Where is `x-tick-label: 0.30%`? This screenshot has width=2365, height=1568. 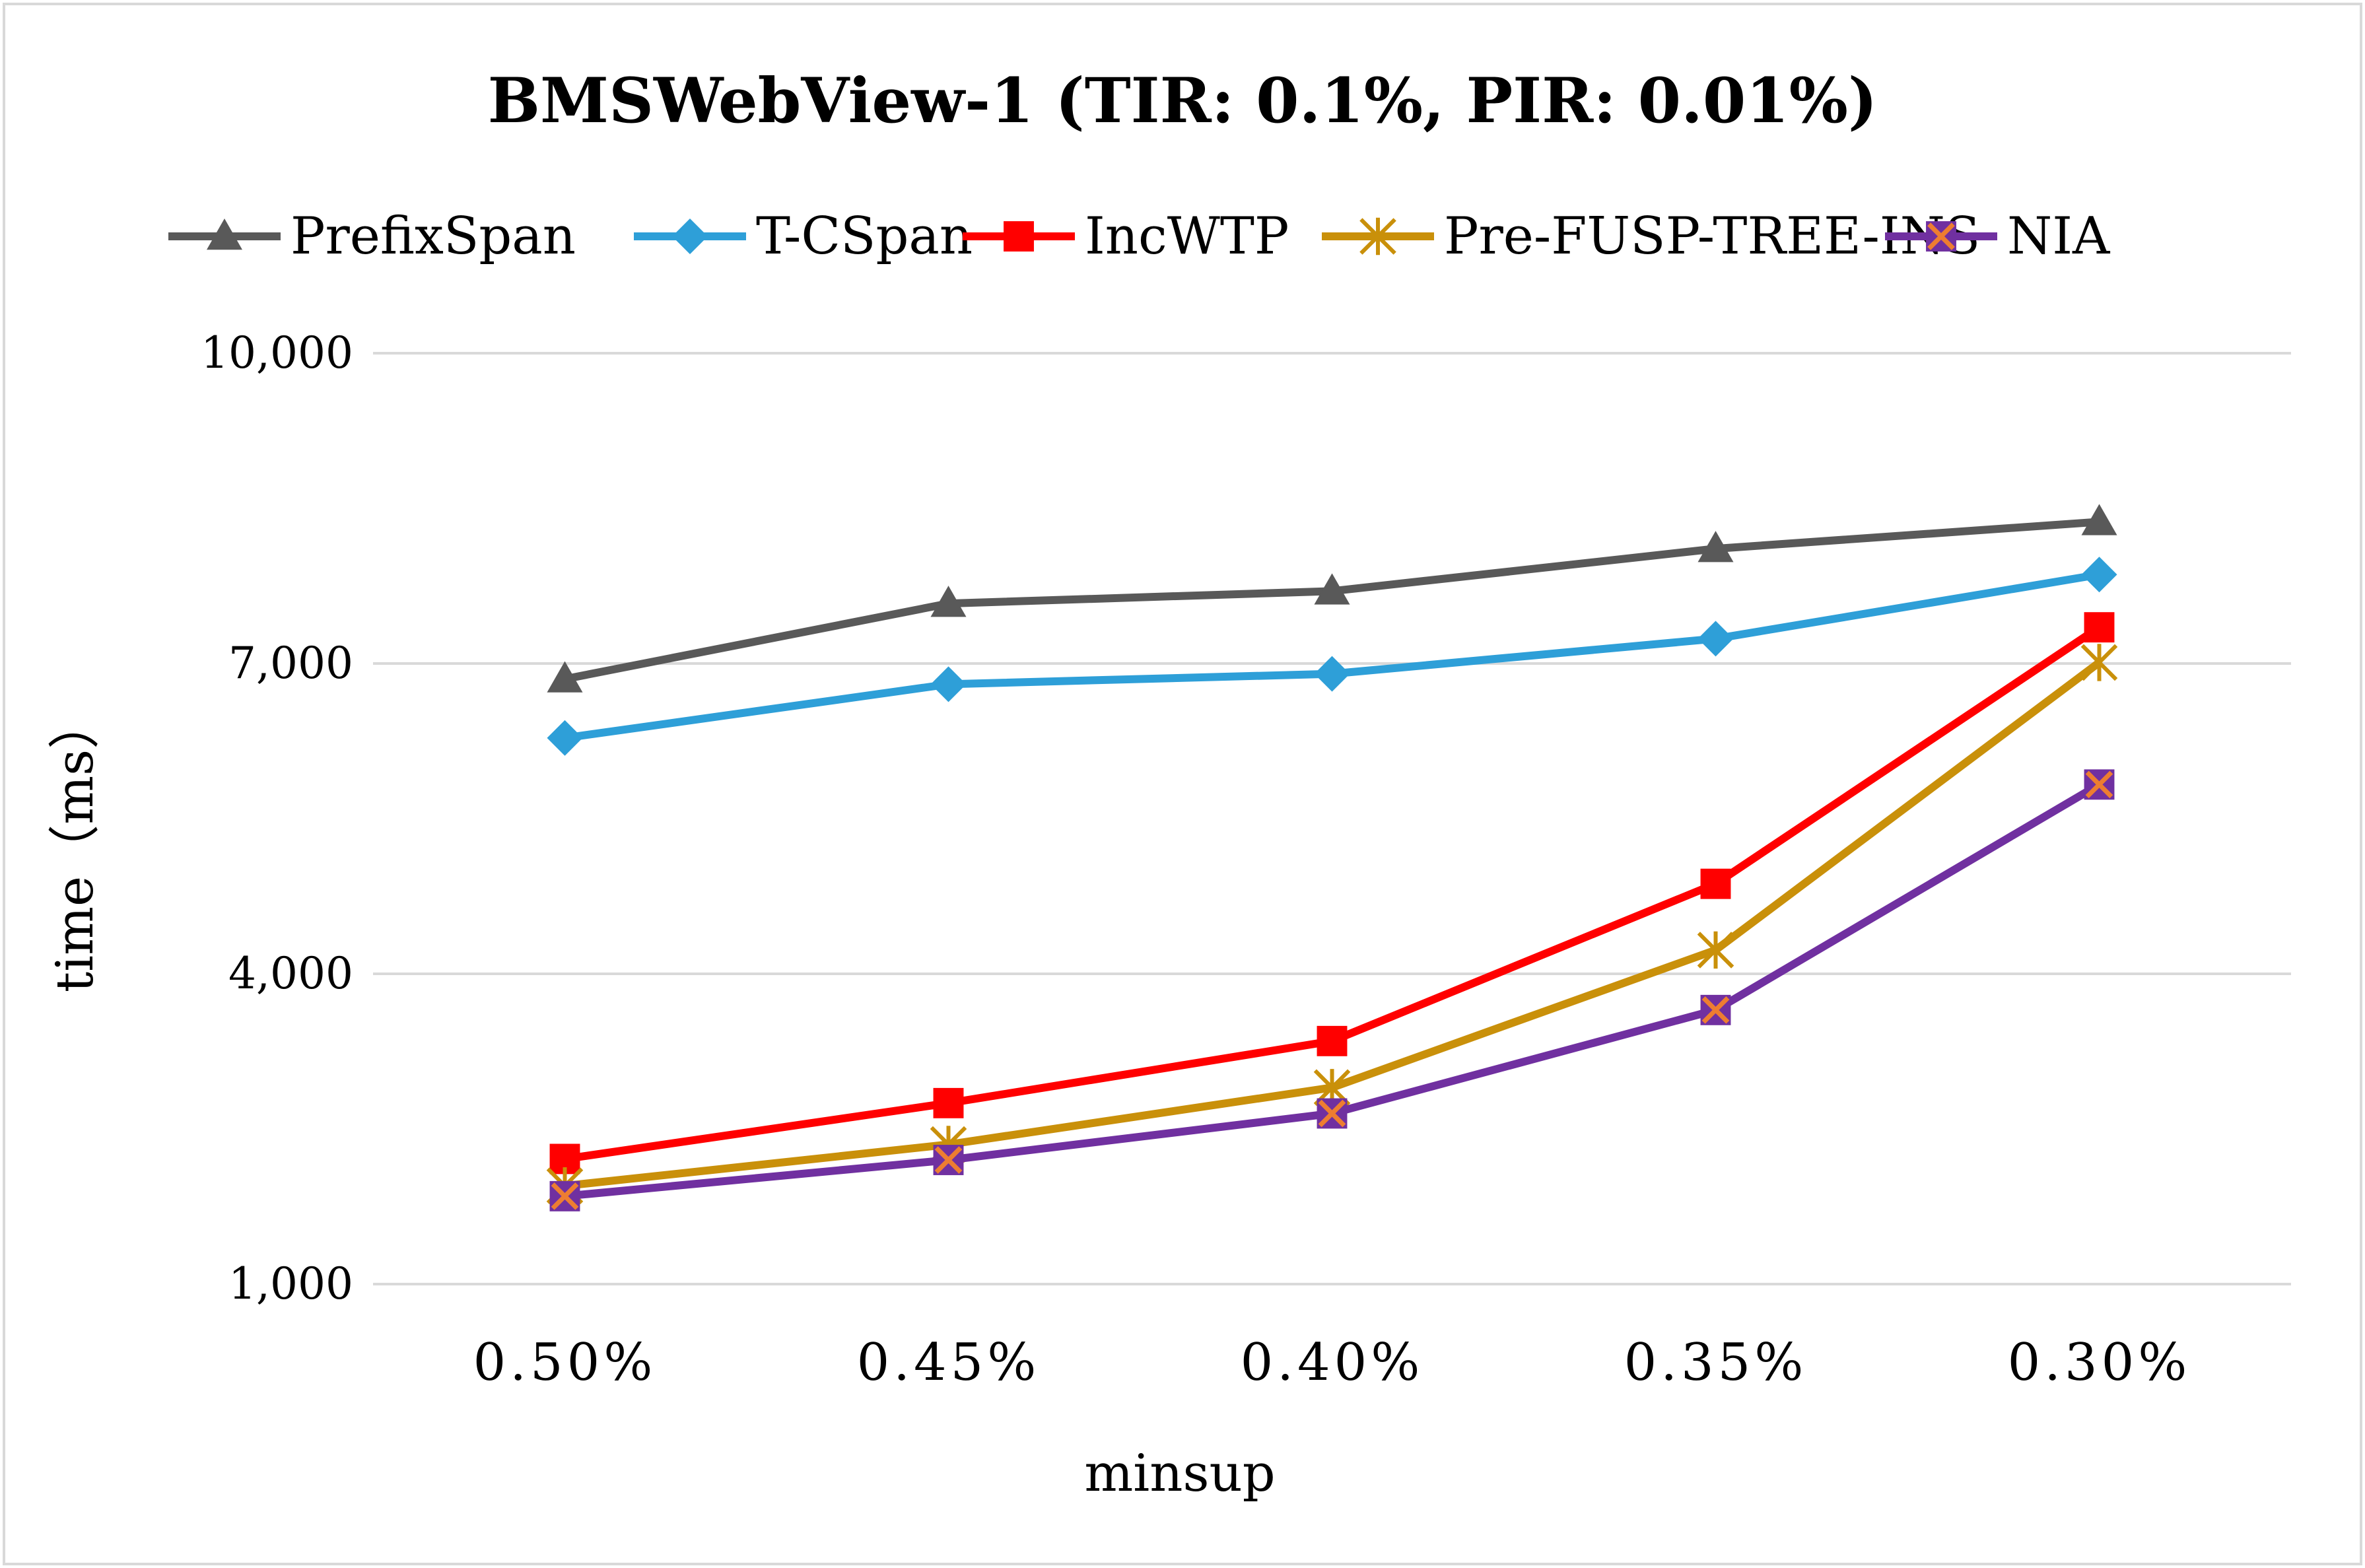 x-tick-label: 0.30% is located at coordinates (2099, 1362).